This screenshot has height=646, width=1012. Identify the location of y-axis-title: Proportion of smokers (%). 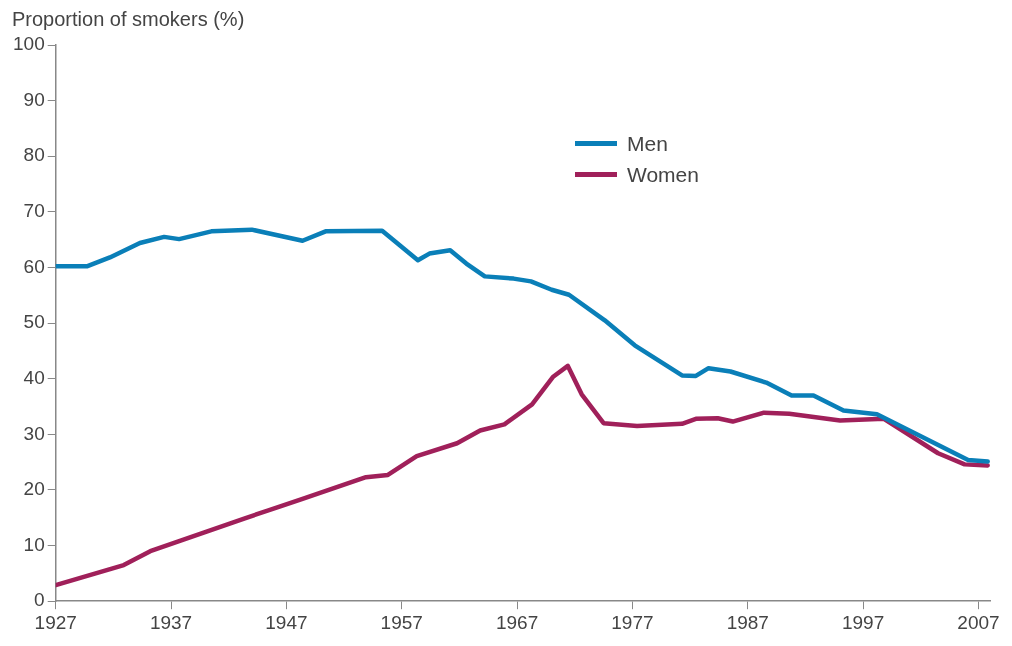
(128, 19).